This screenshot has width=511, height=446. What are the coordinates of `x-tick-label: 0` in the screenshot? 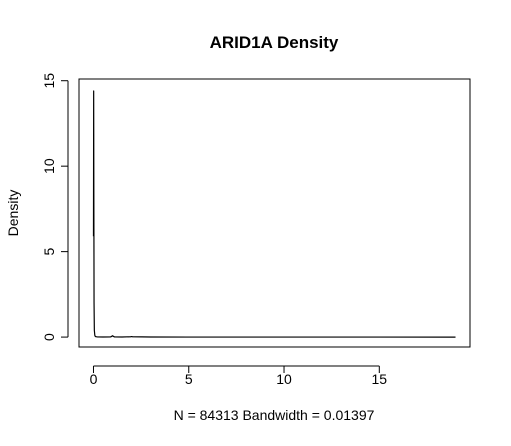 It's located at (94, 379).